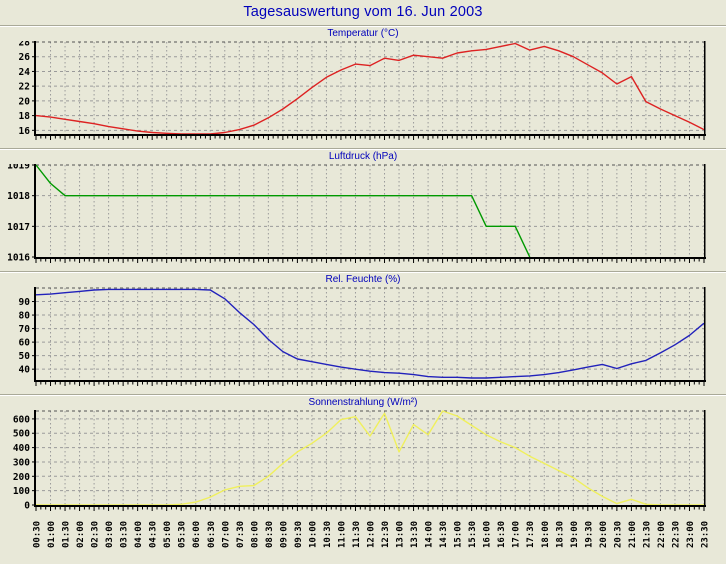  I want to click on y-tick-label: 22, so click(24, 87).